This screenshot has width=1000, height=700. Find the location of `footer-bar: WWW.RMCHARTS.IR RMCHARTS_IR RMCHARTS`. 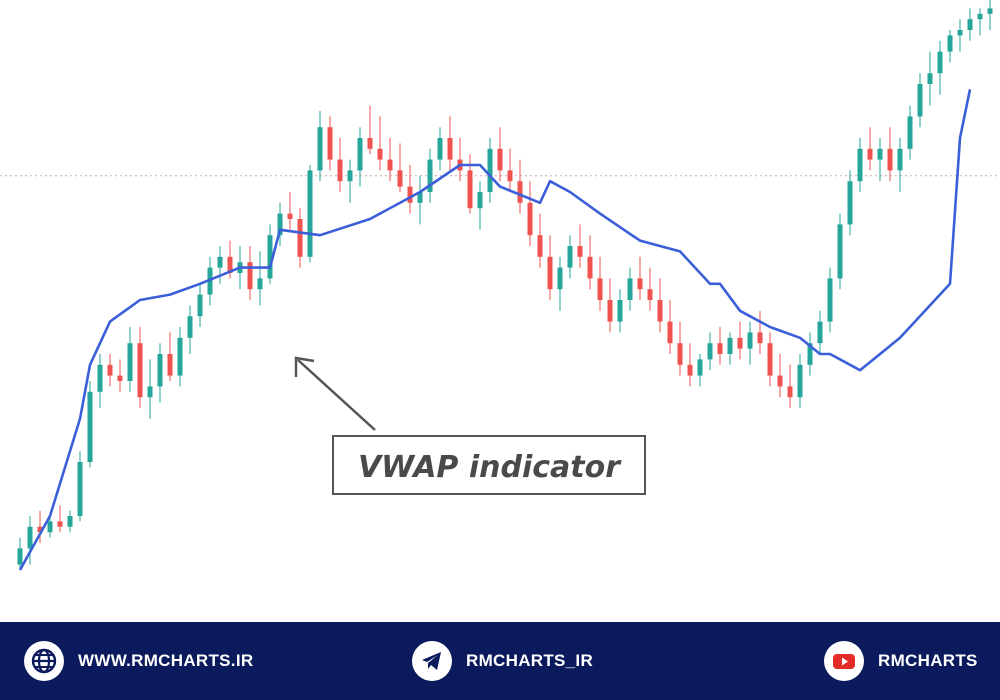

footer-bar: WWW.RMCHARTS.IR RMCHARTS_IR RMCHARTS is located at coordinates (500, 661).